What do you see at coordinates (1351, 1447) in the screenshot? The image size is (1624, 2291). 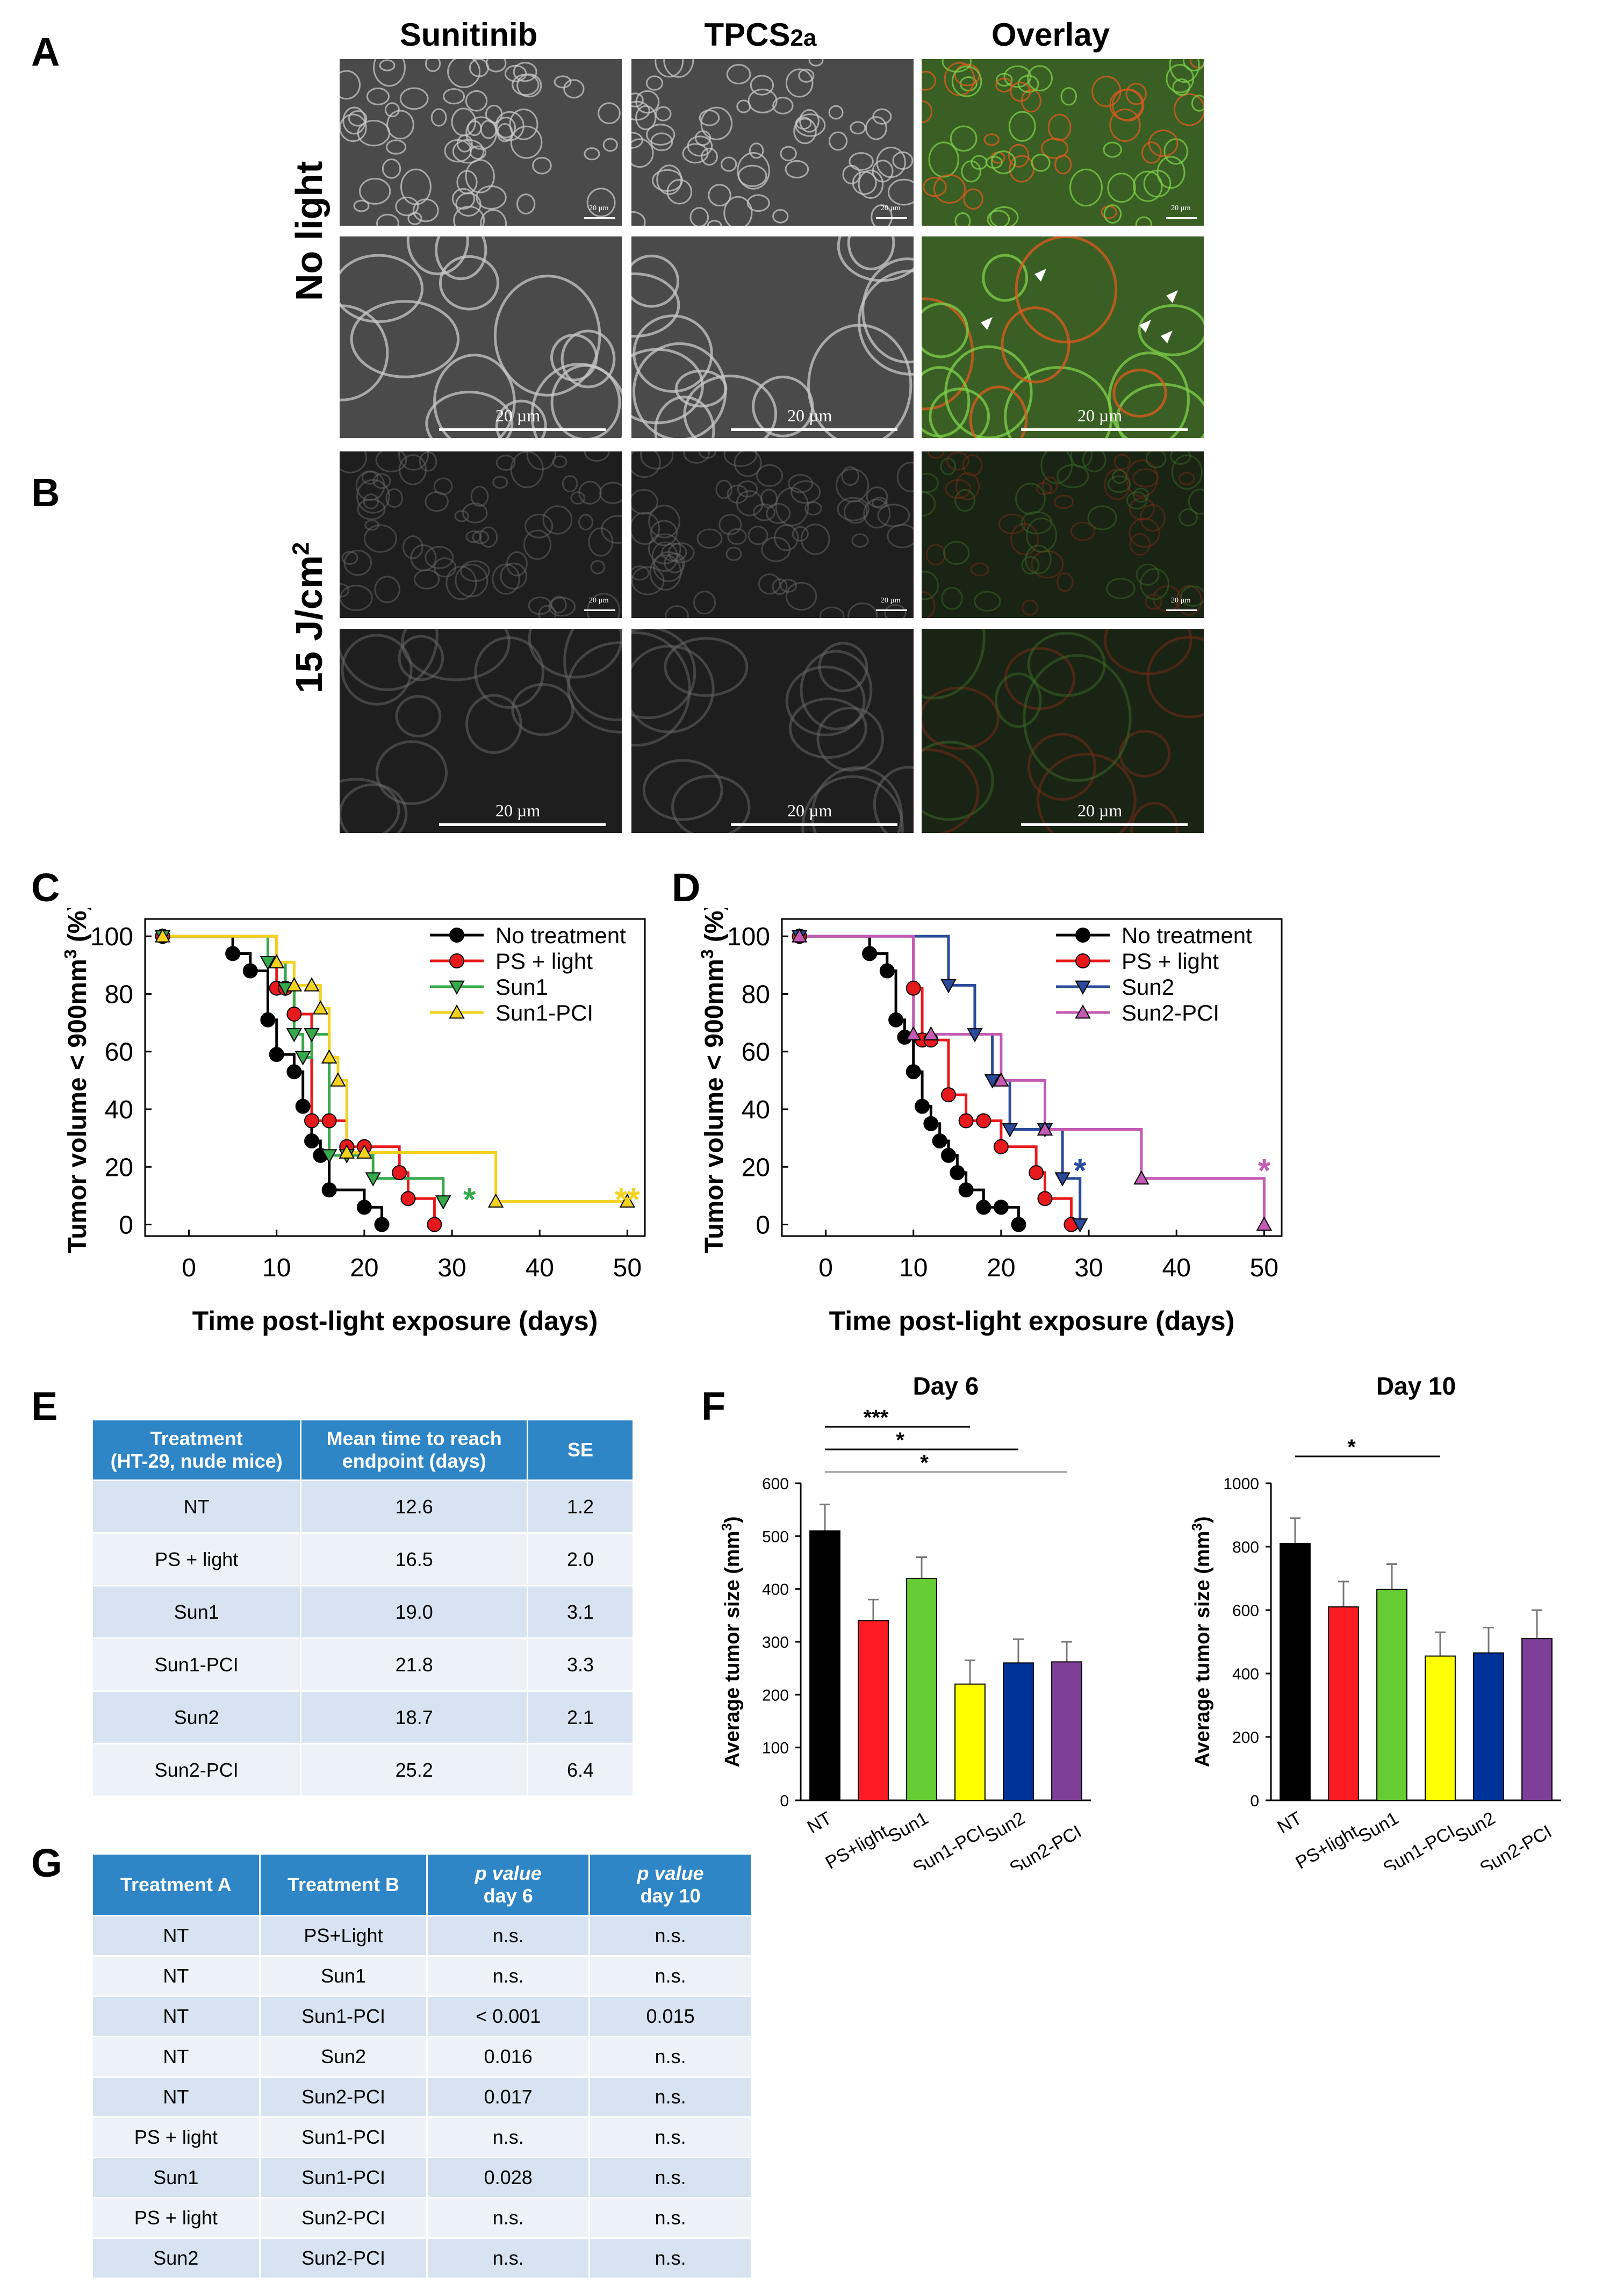 I see `significance-stars: *` at bounding box center [1351, 1447].